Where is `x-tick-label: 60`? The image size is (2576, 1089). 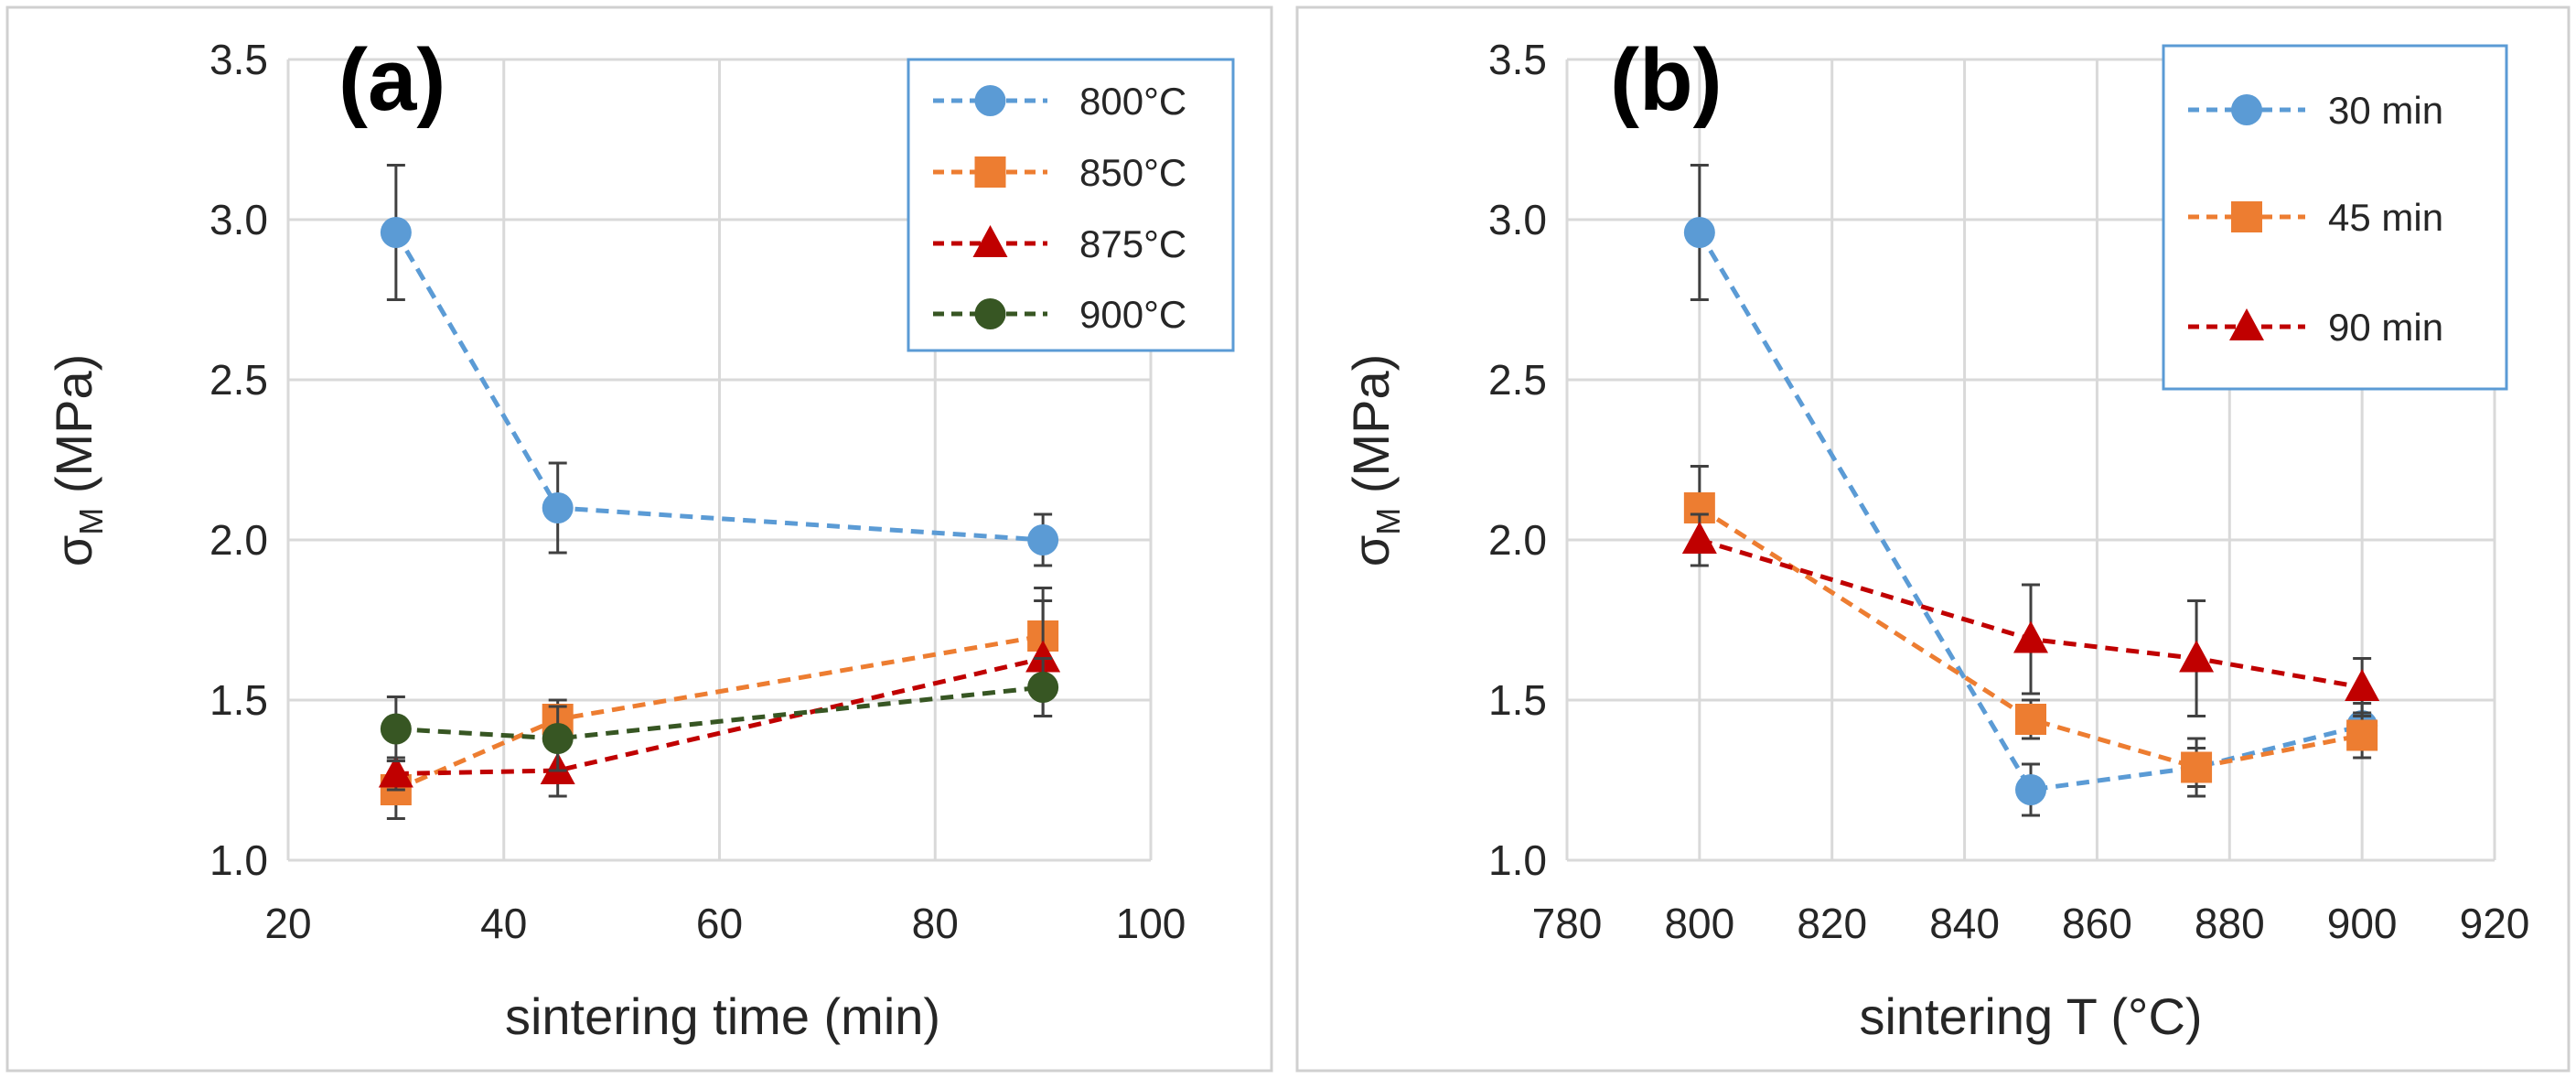
x-tick-label: 60 is located at coordinates (719, 923).